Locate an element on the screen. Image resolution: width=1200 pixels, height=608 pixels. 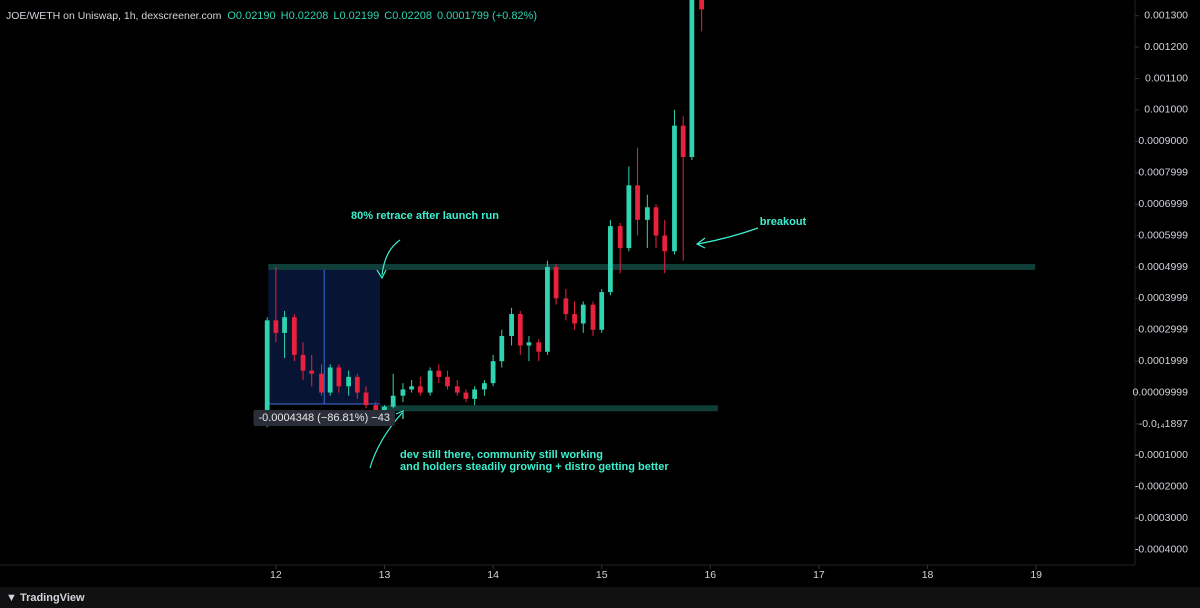
ohlc-readout: O0.02190 is located at coordinates (251, 16).